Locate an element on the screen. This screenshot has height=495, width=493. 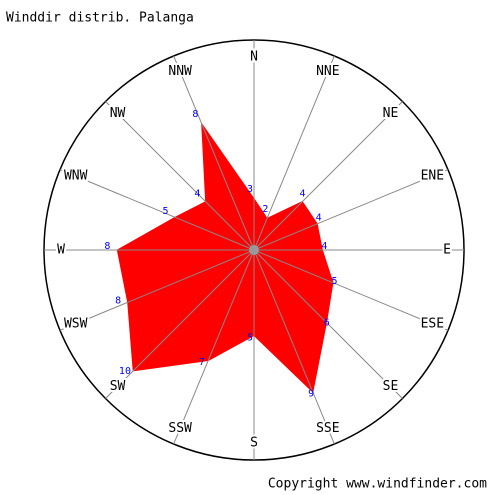
direction-label: S is located at coordinates (254, 443).